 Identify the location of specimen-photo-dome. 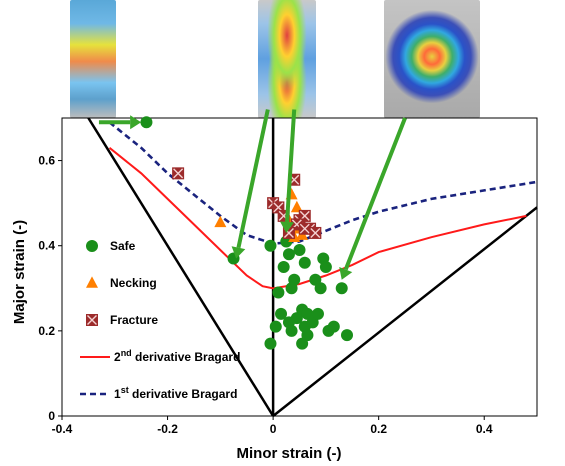
(432, 59).